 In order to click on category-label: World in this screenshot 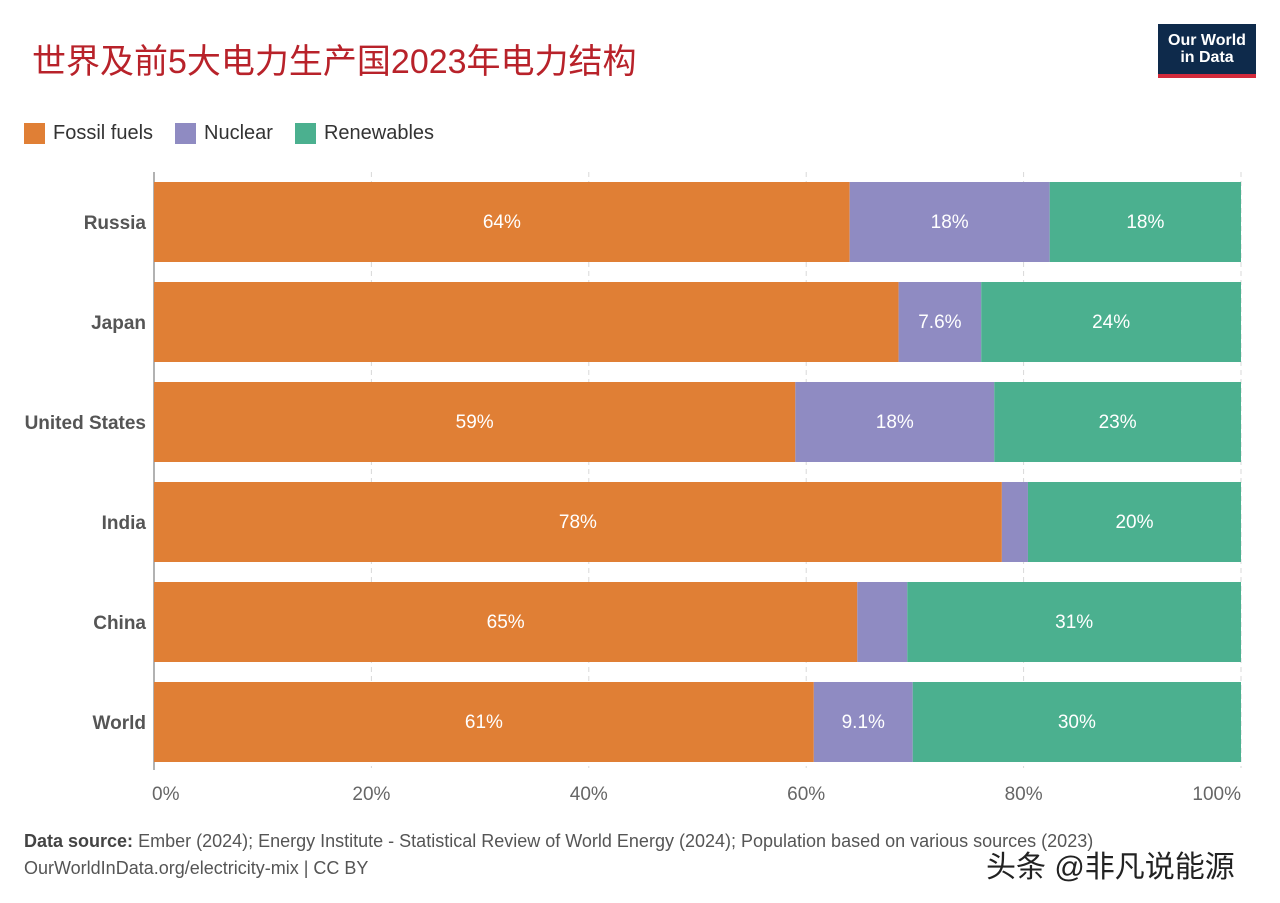, I will do `click(119, 723)`.